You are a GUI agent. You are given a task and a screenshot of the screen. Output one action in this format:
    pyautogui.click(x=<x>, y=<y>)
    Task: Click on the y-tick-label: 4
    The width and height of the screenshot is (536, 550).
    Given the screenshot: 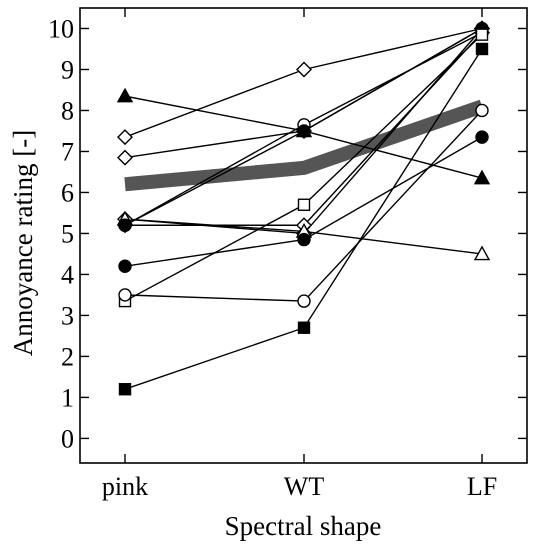 What is the action you would take?
    pyautogui.click(x=67, y=274)
    